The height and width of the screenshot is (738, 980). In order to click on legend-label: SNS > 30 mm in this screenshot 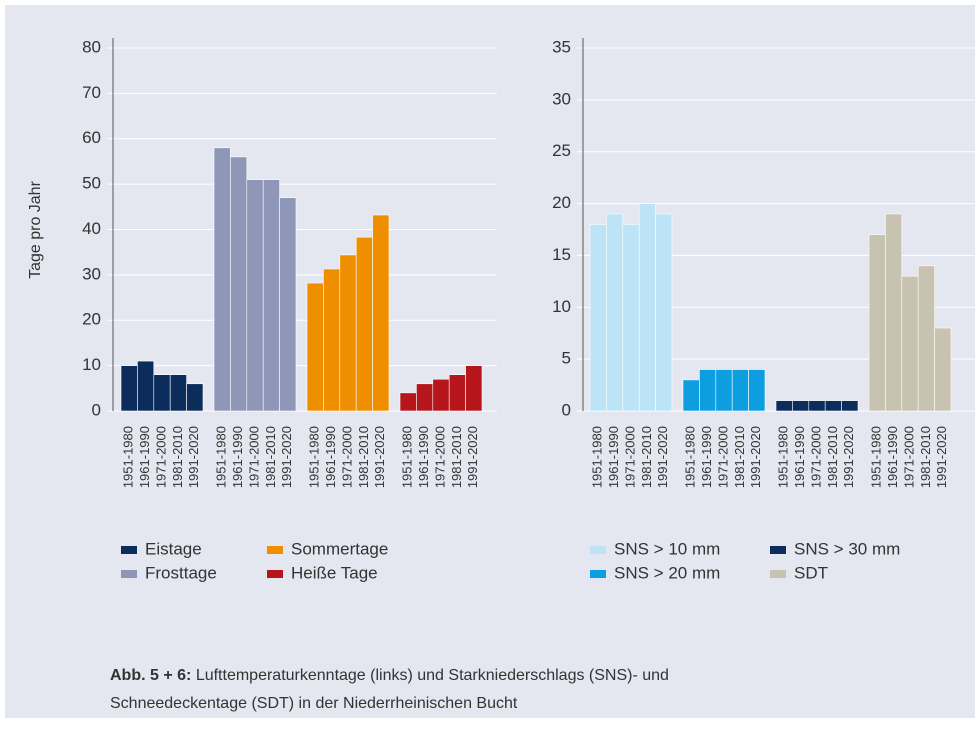, I will do `click(847, 548)`.